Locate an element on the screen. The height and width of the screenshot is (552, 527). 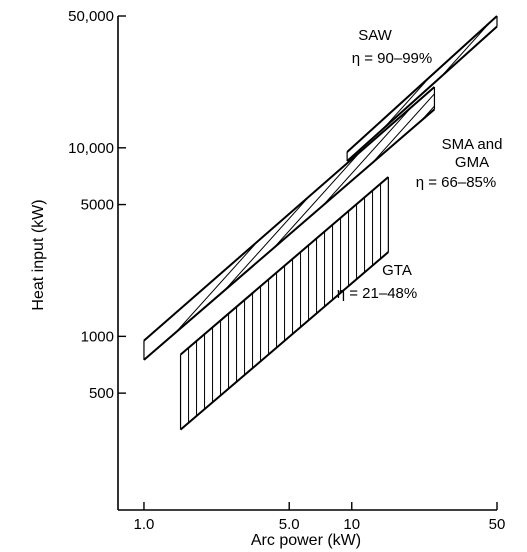
x-axis-title: Arc power (kW) is located at coordinates (306, 540).